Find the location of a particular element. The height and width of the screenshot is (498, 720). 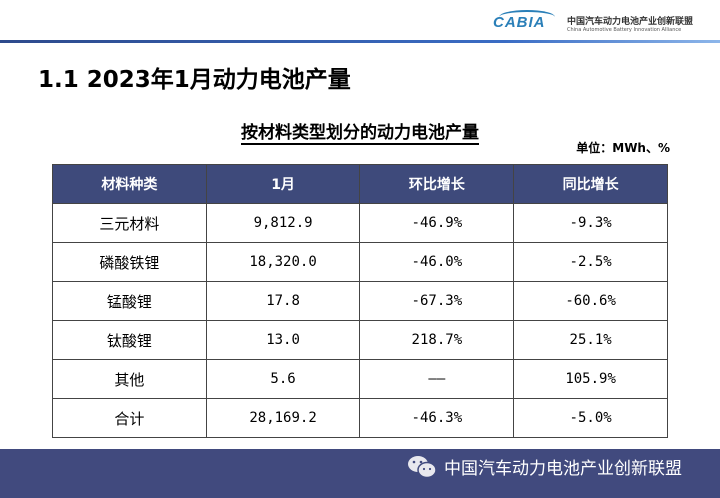

table-cell: 5.6 is located at coordinates (283, 379).